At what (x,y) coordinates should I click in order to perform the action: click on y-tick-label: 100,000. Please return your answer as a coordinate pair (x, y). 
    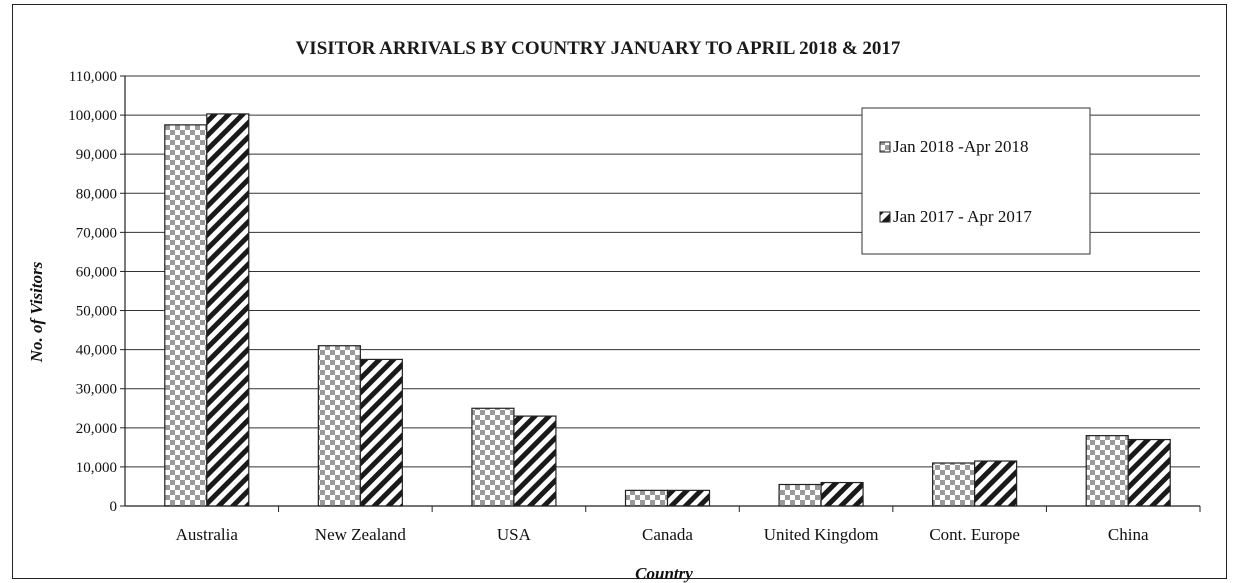
    Looking at the image, I should click on (92, 116).